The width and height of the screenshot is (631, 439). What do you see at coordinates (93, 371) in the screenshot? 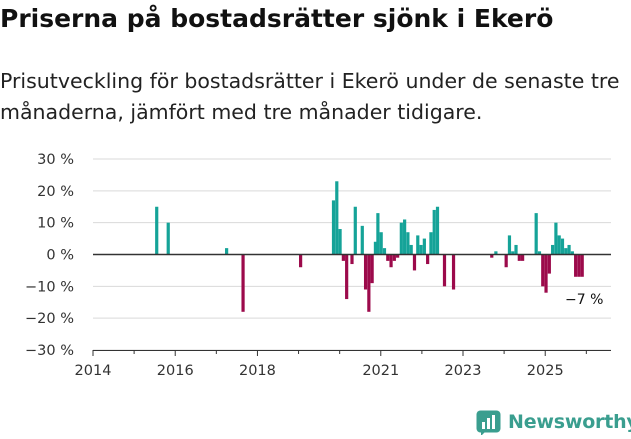
I see `x-tick-label: 2014` at bounding box center [93, 371].